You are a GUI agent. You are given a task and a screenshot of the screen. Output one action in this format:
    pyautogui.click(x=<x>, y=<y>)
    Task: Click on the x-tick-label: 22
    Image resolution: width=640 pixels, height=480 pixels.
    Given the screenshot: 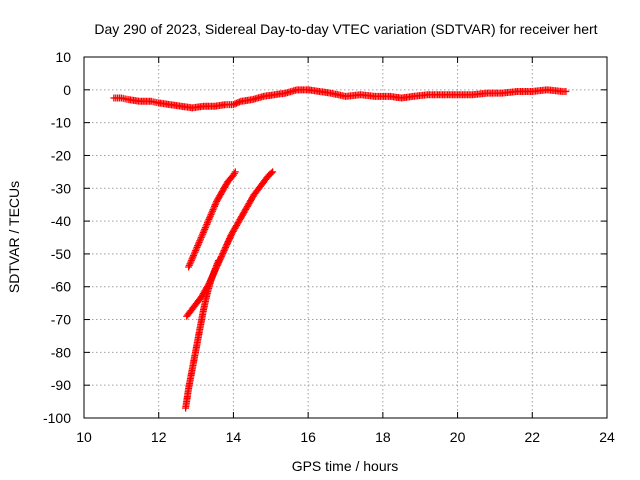 What is the action you would take?
    pyautogui.click(x=532, y=437)
    